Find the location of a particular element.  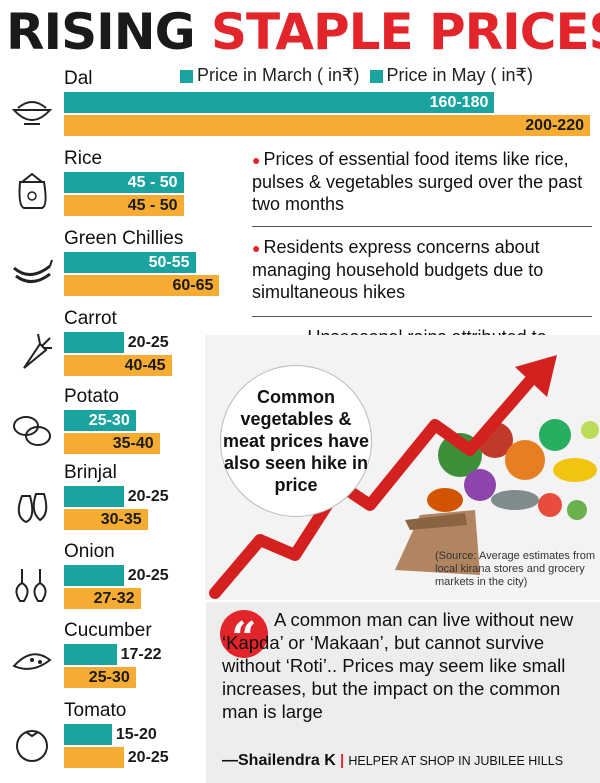

onion-icon is located at coordinates (32, 583).